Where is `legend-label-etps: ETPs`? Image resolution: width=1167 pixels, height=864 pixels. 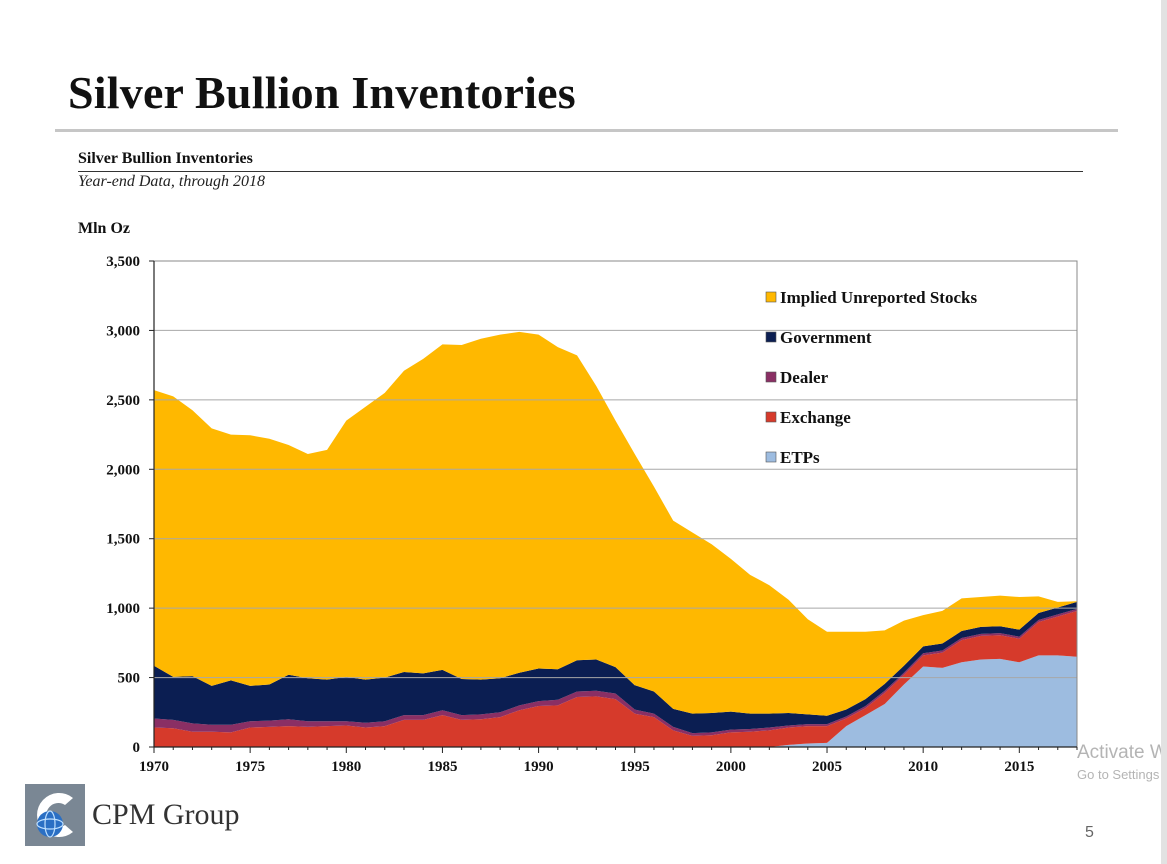
legend-label-etps: ETPs is located at coordinates (800, 457).